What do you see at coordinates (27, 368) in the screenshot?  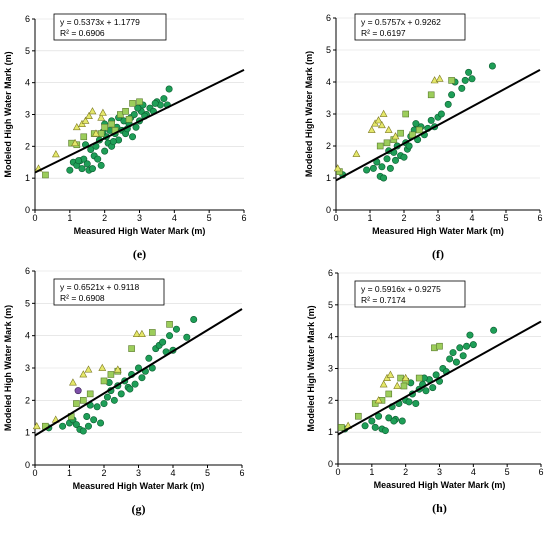 I see `y-tick-label: 3` at bounding box center [27, 368].